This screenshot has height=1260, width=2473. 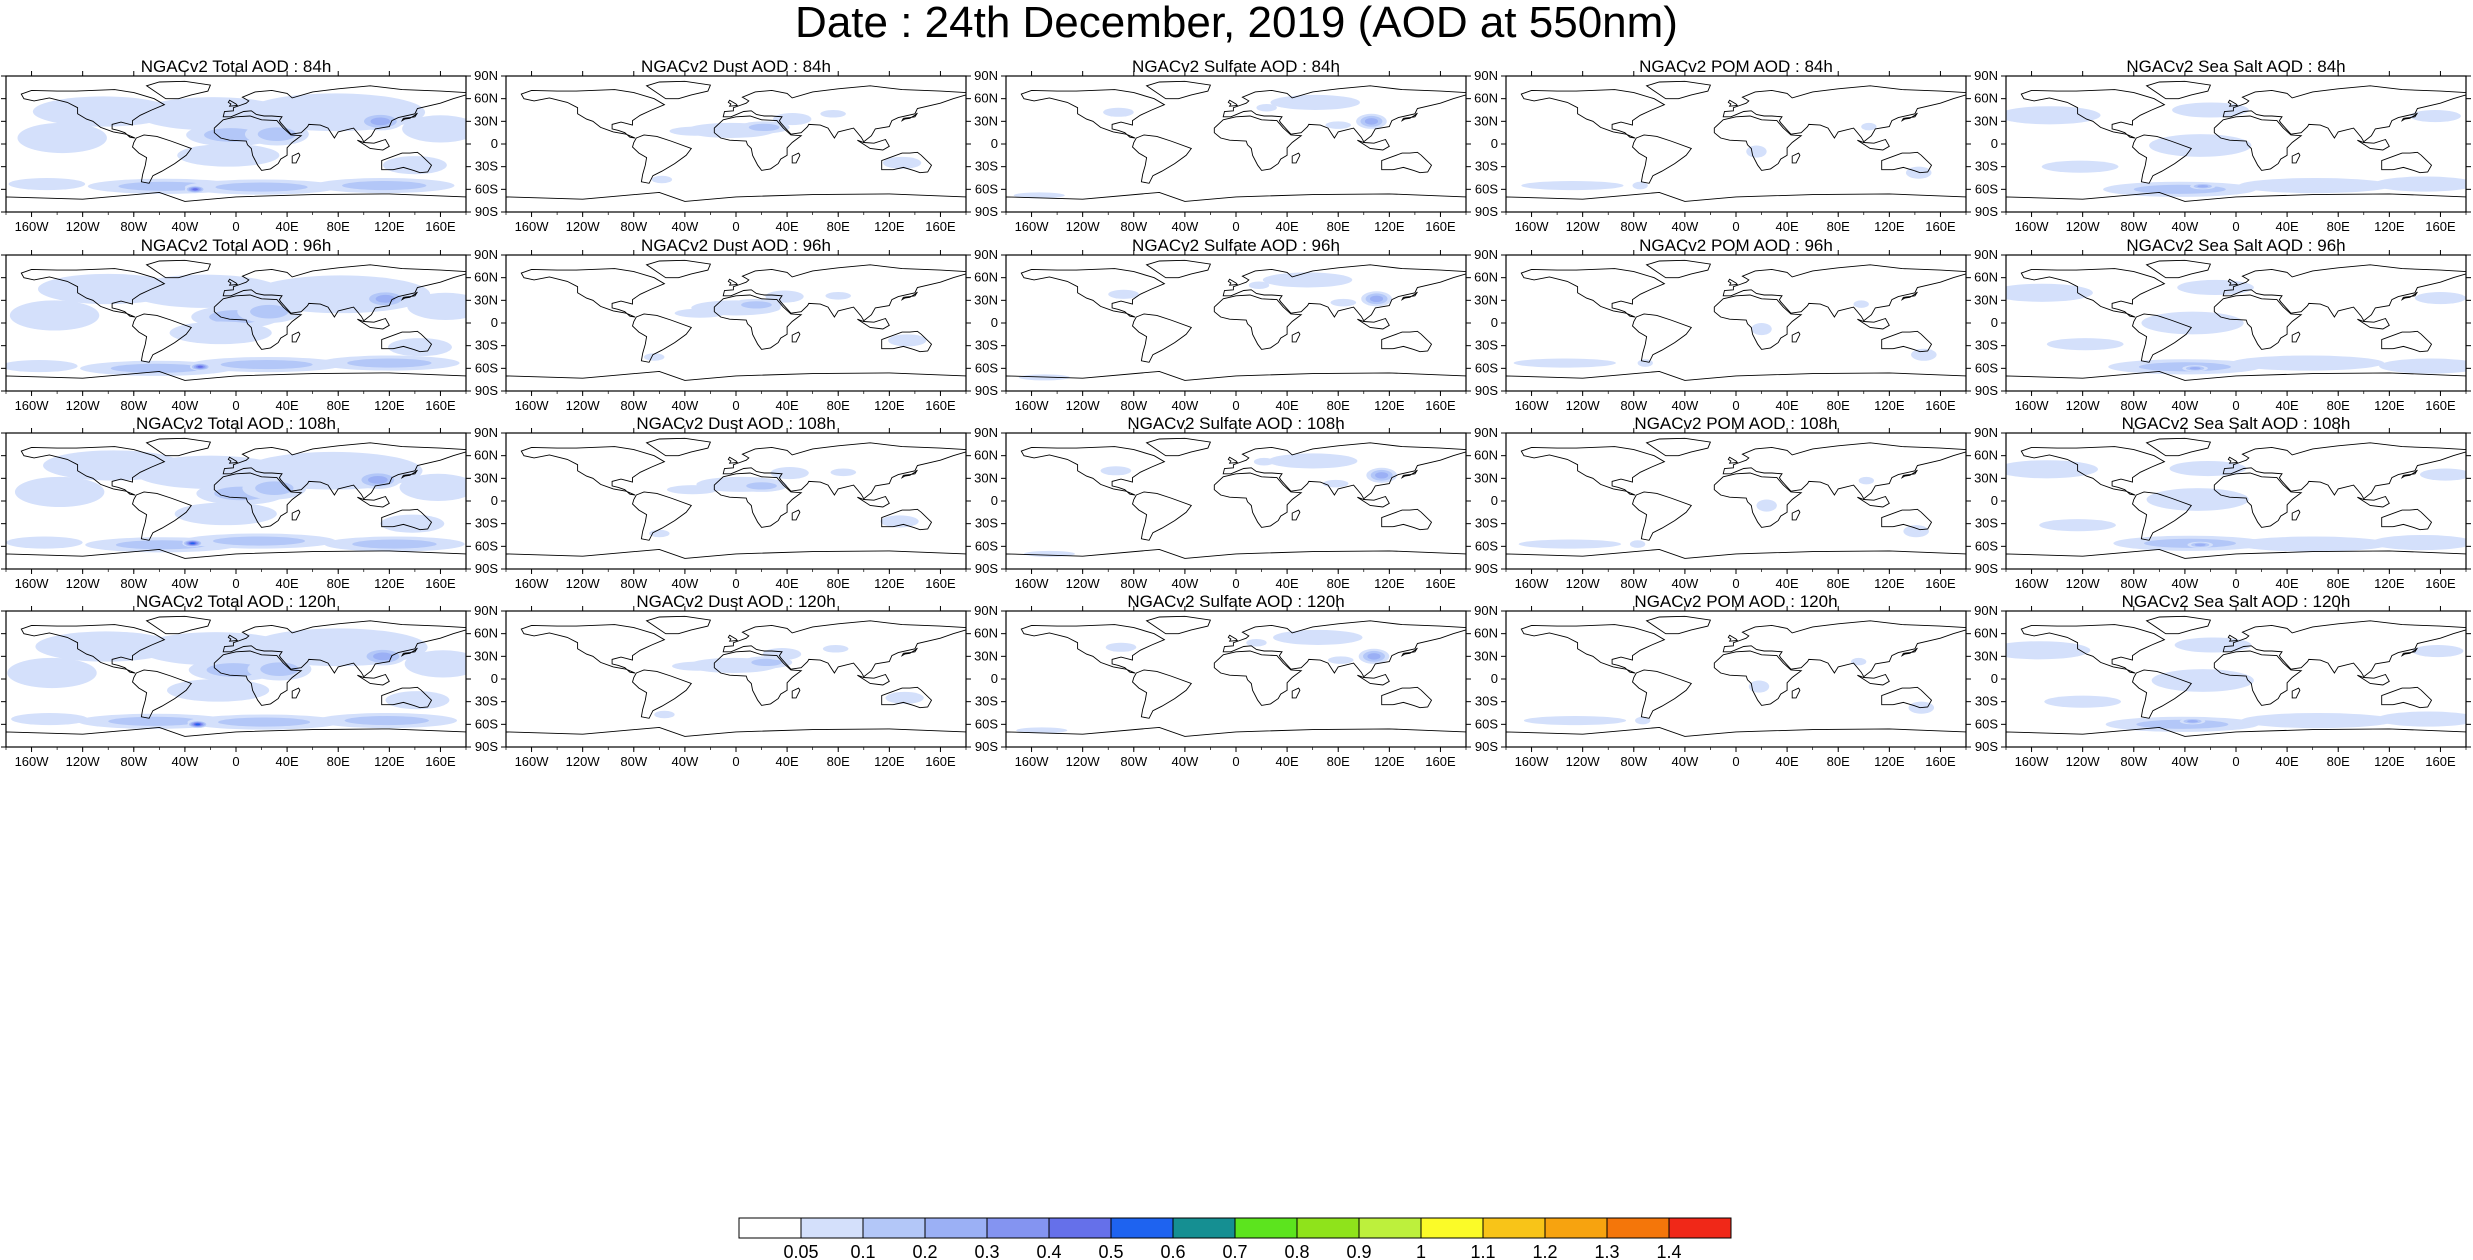 I want to click on lon-tick-label: 80W, so click(x=133, y=583).